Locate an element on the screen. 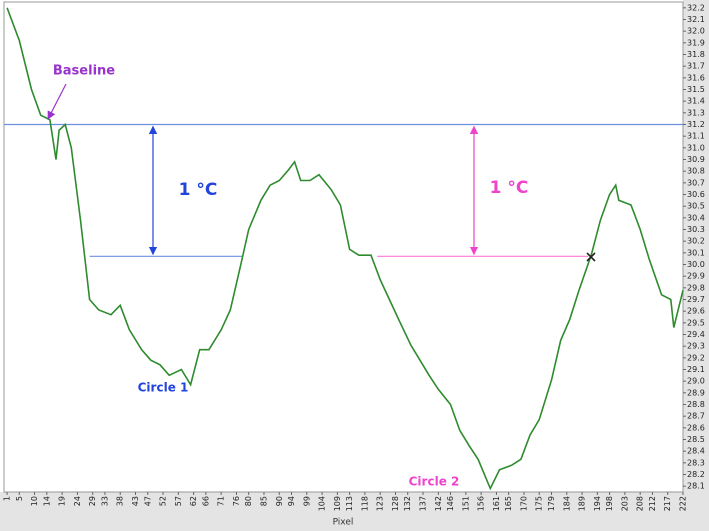 This screenshot has width=709, height=531. y-tick-label: 29.3 is located at coordinates (696, 346).